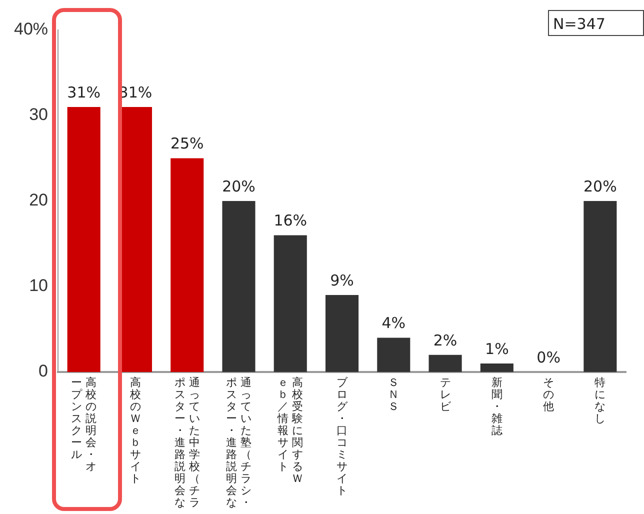  What do you see at coordinates (187, 143) in the screenshot?
I see `data-label: 25%` at bounding box center [187, 143].